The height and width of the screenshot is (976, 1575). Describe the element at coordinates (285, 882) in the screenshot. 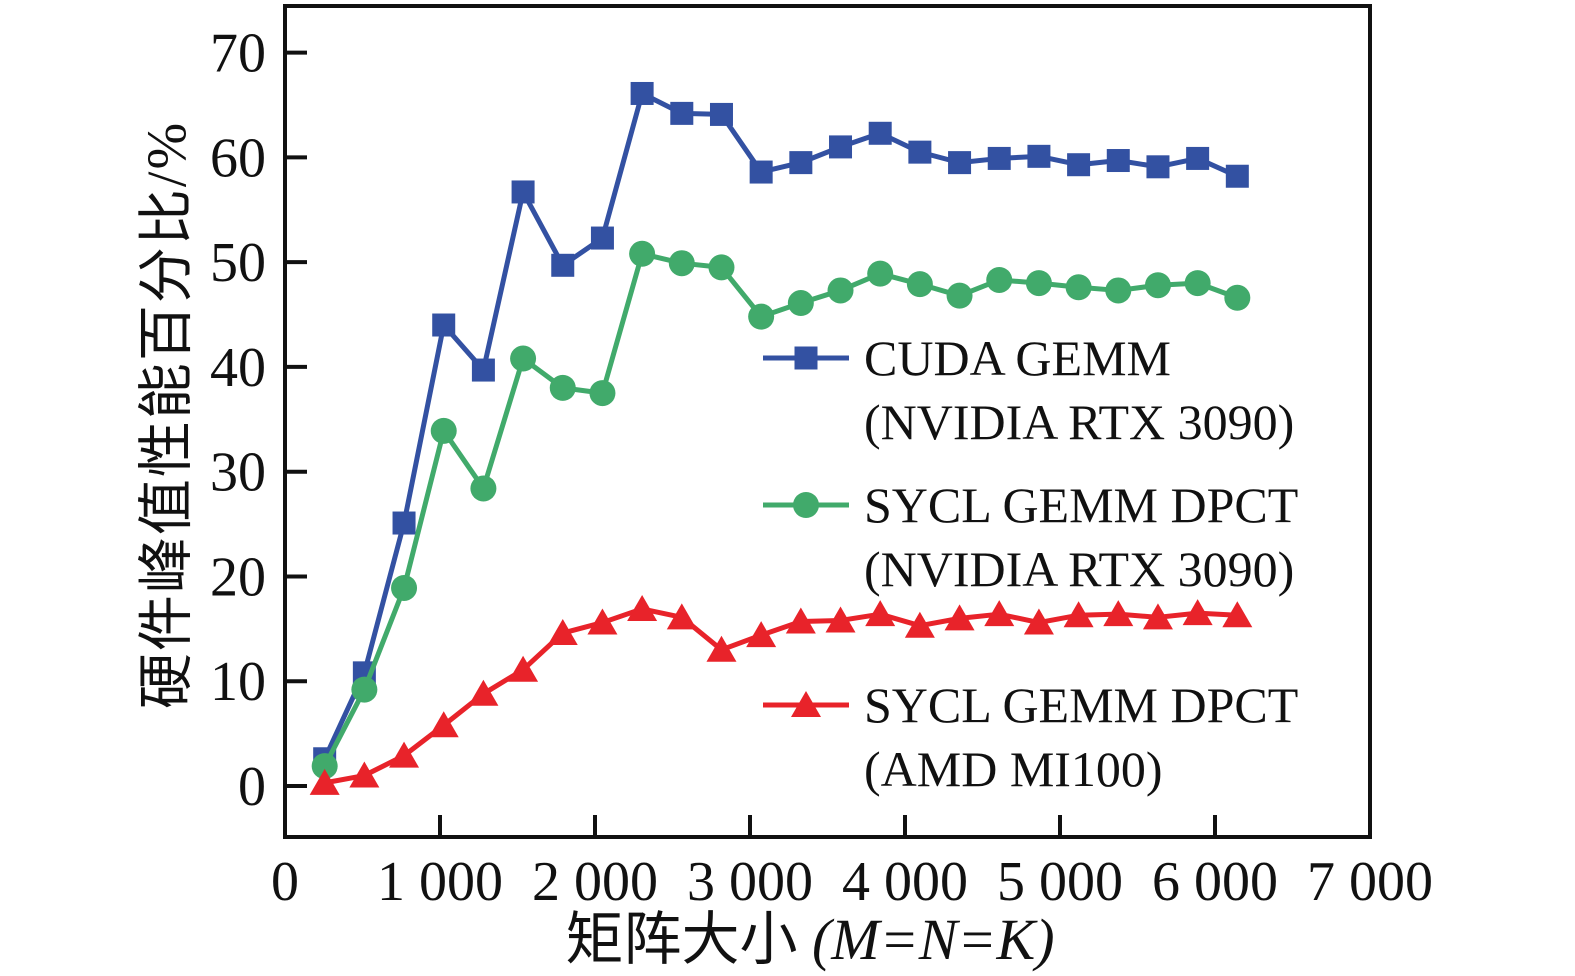

I see `x-tick-label: 0` at that location.